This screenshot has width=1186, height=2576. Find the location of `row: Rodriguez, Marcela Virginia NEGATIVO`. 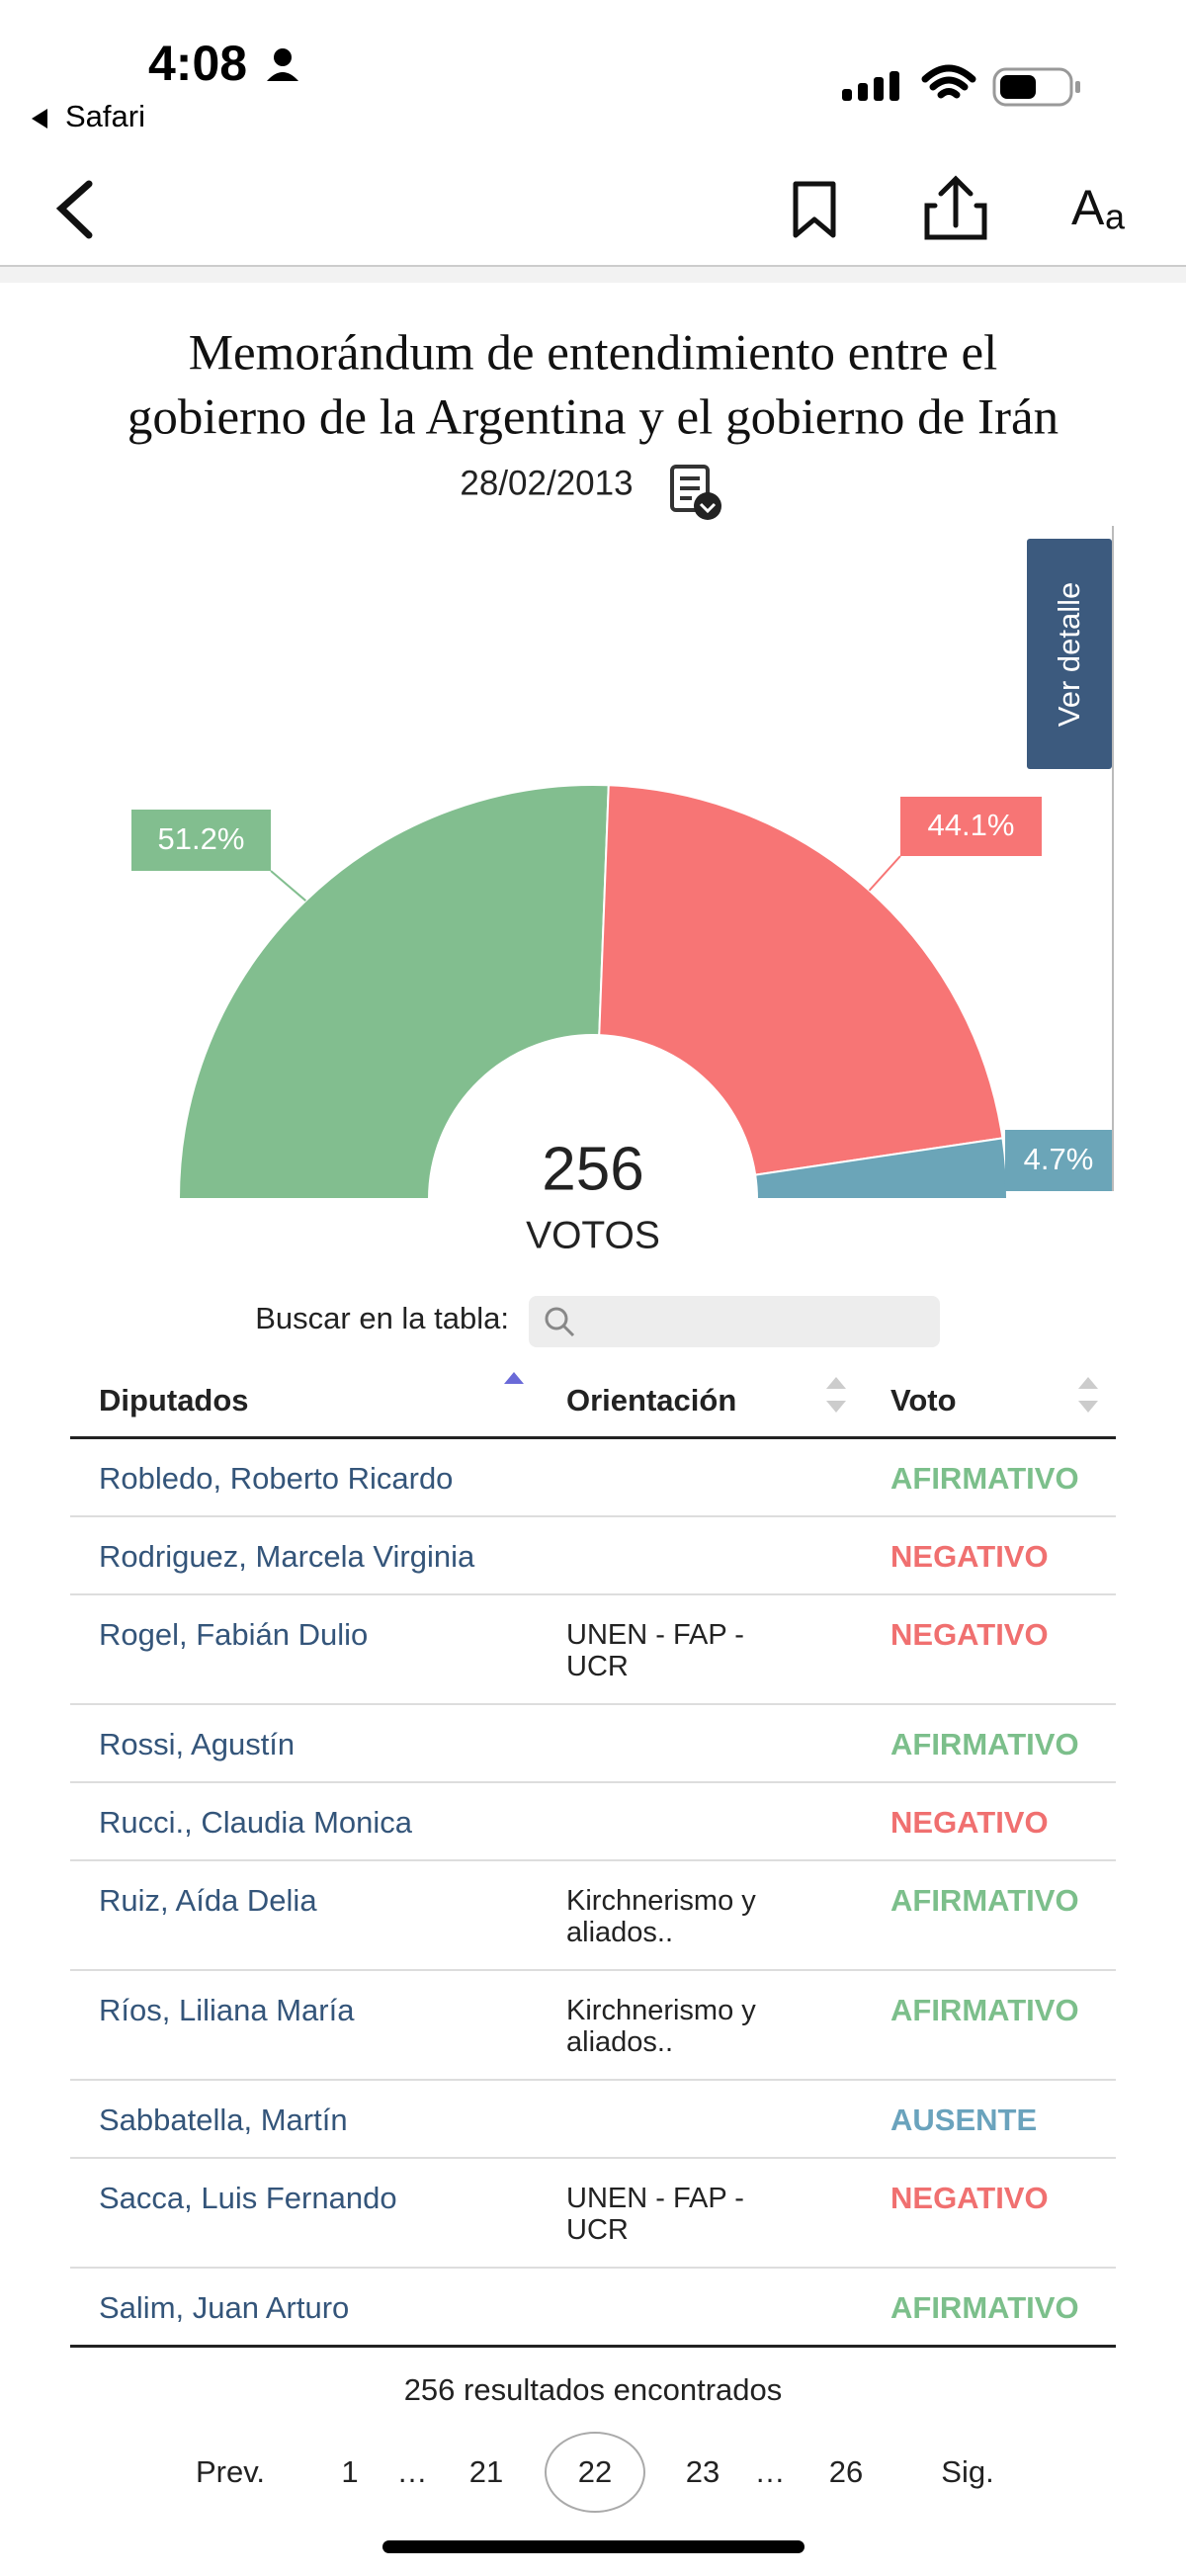

row: Rodriguez, Marcela Virginia NEGATIVO is located at coordinates (593, 1555).